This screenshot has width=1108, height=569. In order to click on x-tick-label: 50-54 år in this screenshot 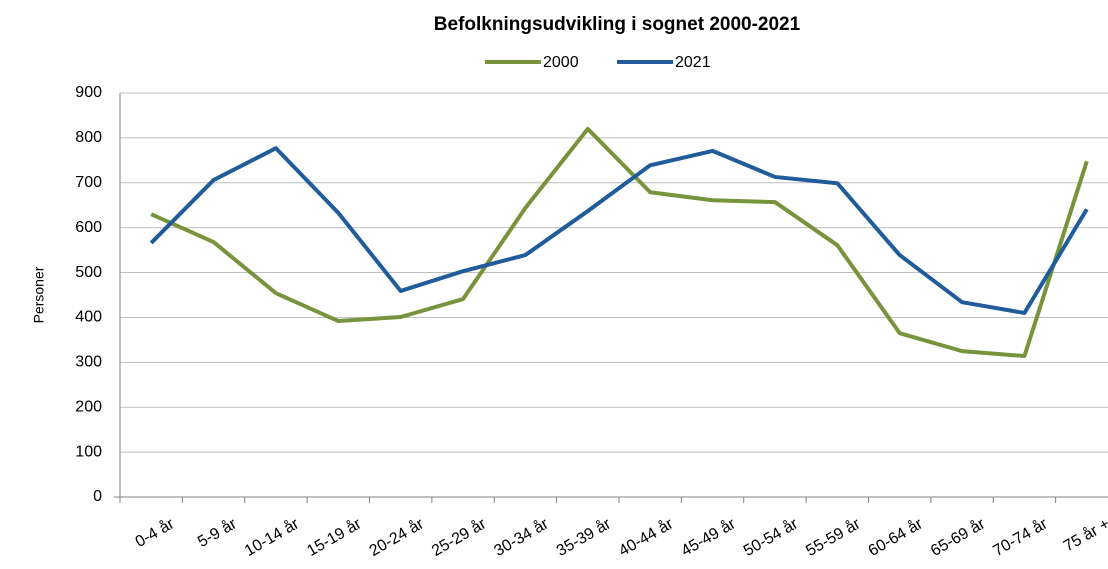, I will do `click(770, 537)`.